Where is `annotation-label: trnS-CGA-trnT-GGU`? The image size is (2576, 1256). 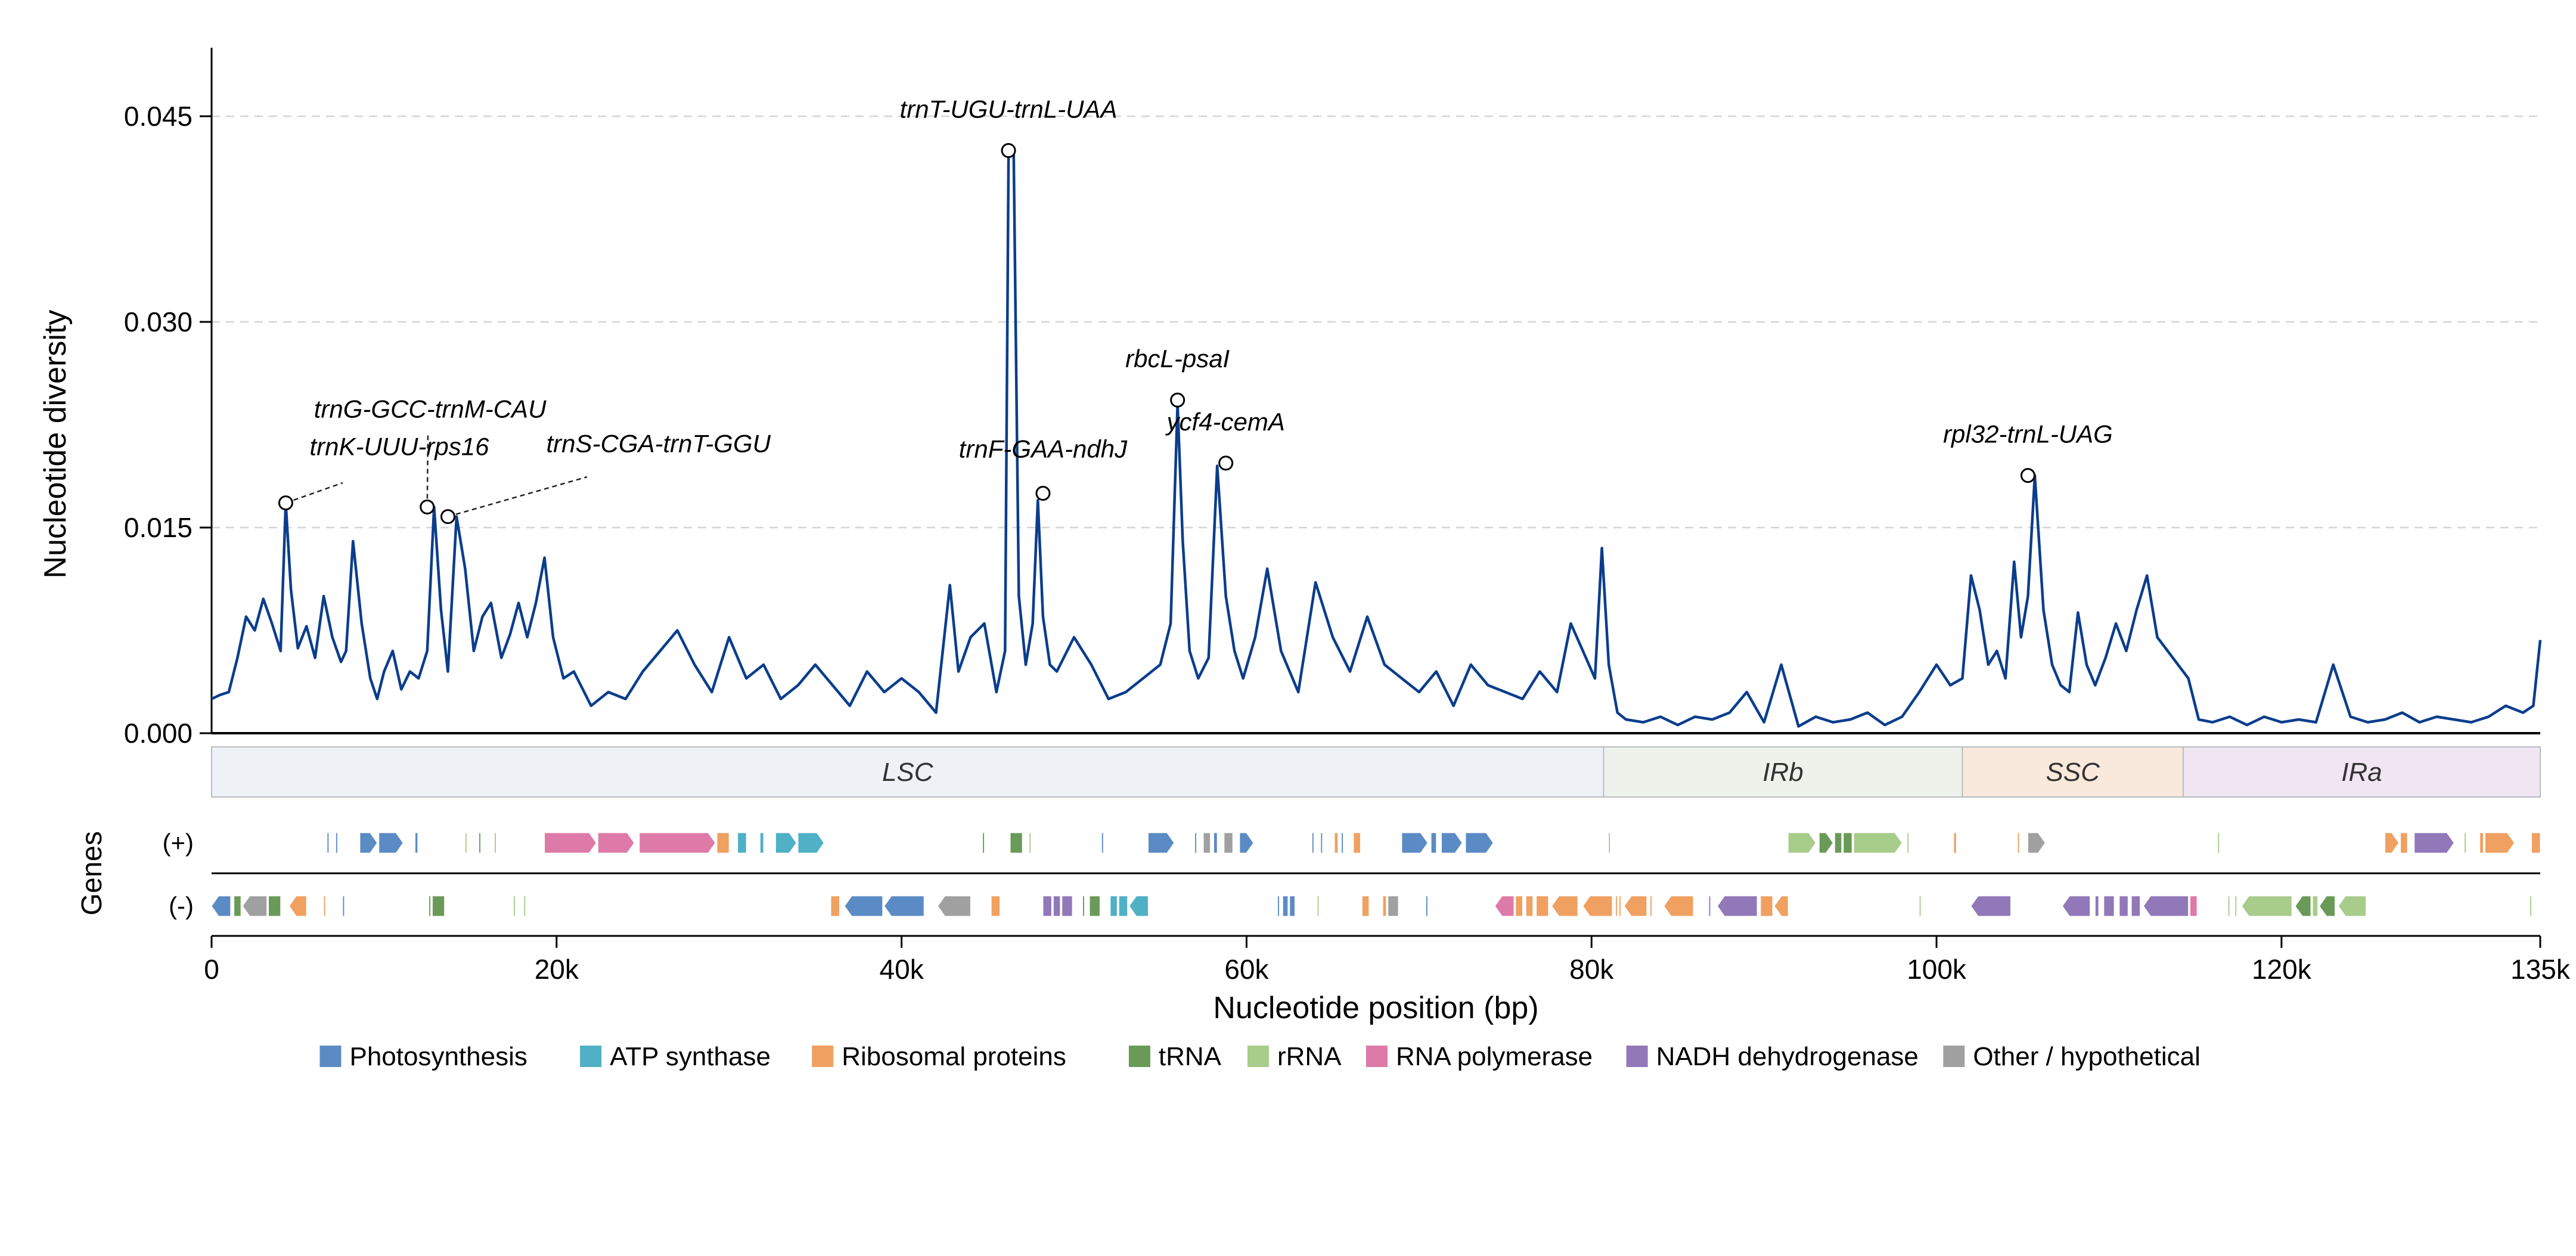 annotation-label: trnS-CGA-trnT-GGU is located at coordinates (659, 444).